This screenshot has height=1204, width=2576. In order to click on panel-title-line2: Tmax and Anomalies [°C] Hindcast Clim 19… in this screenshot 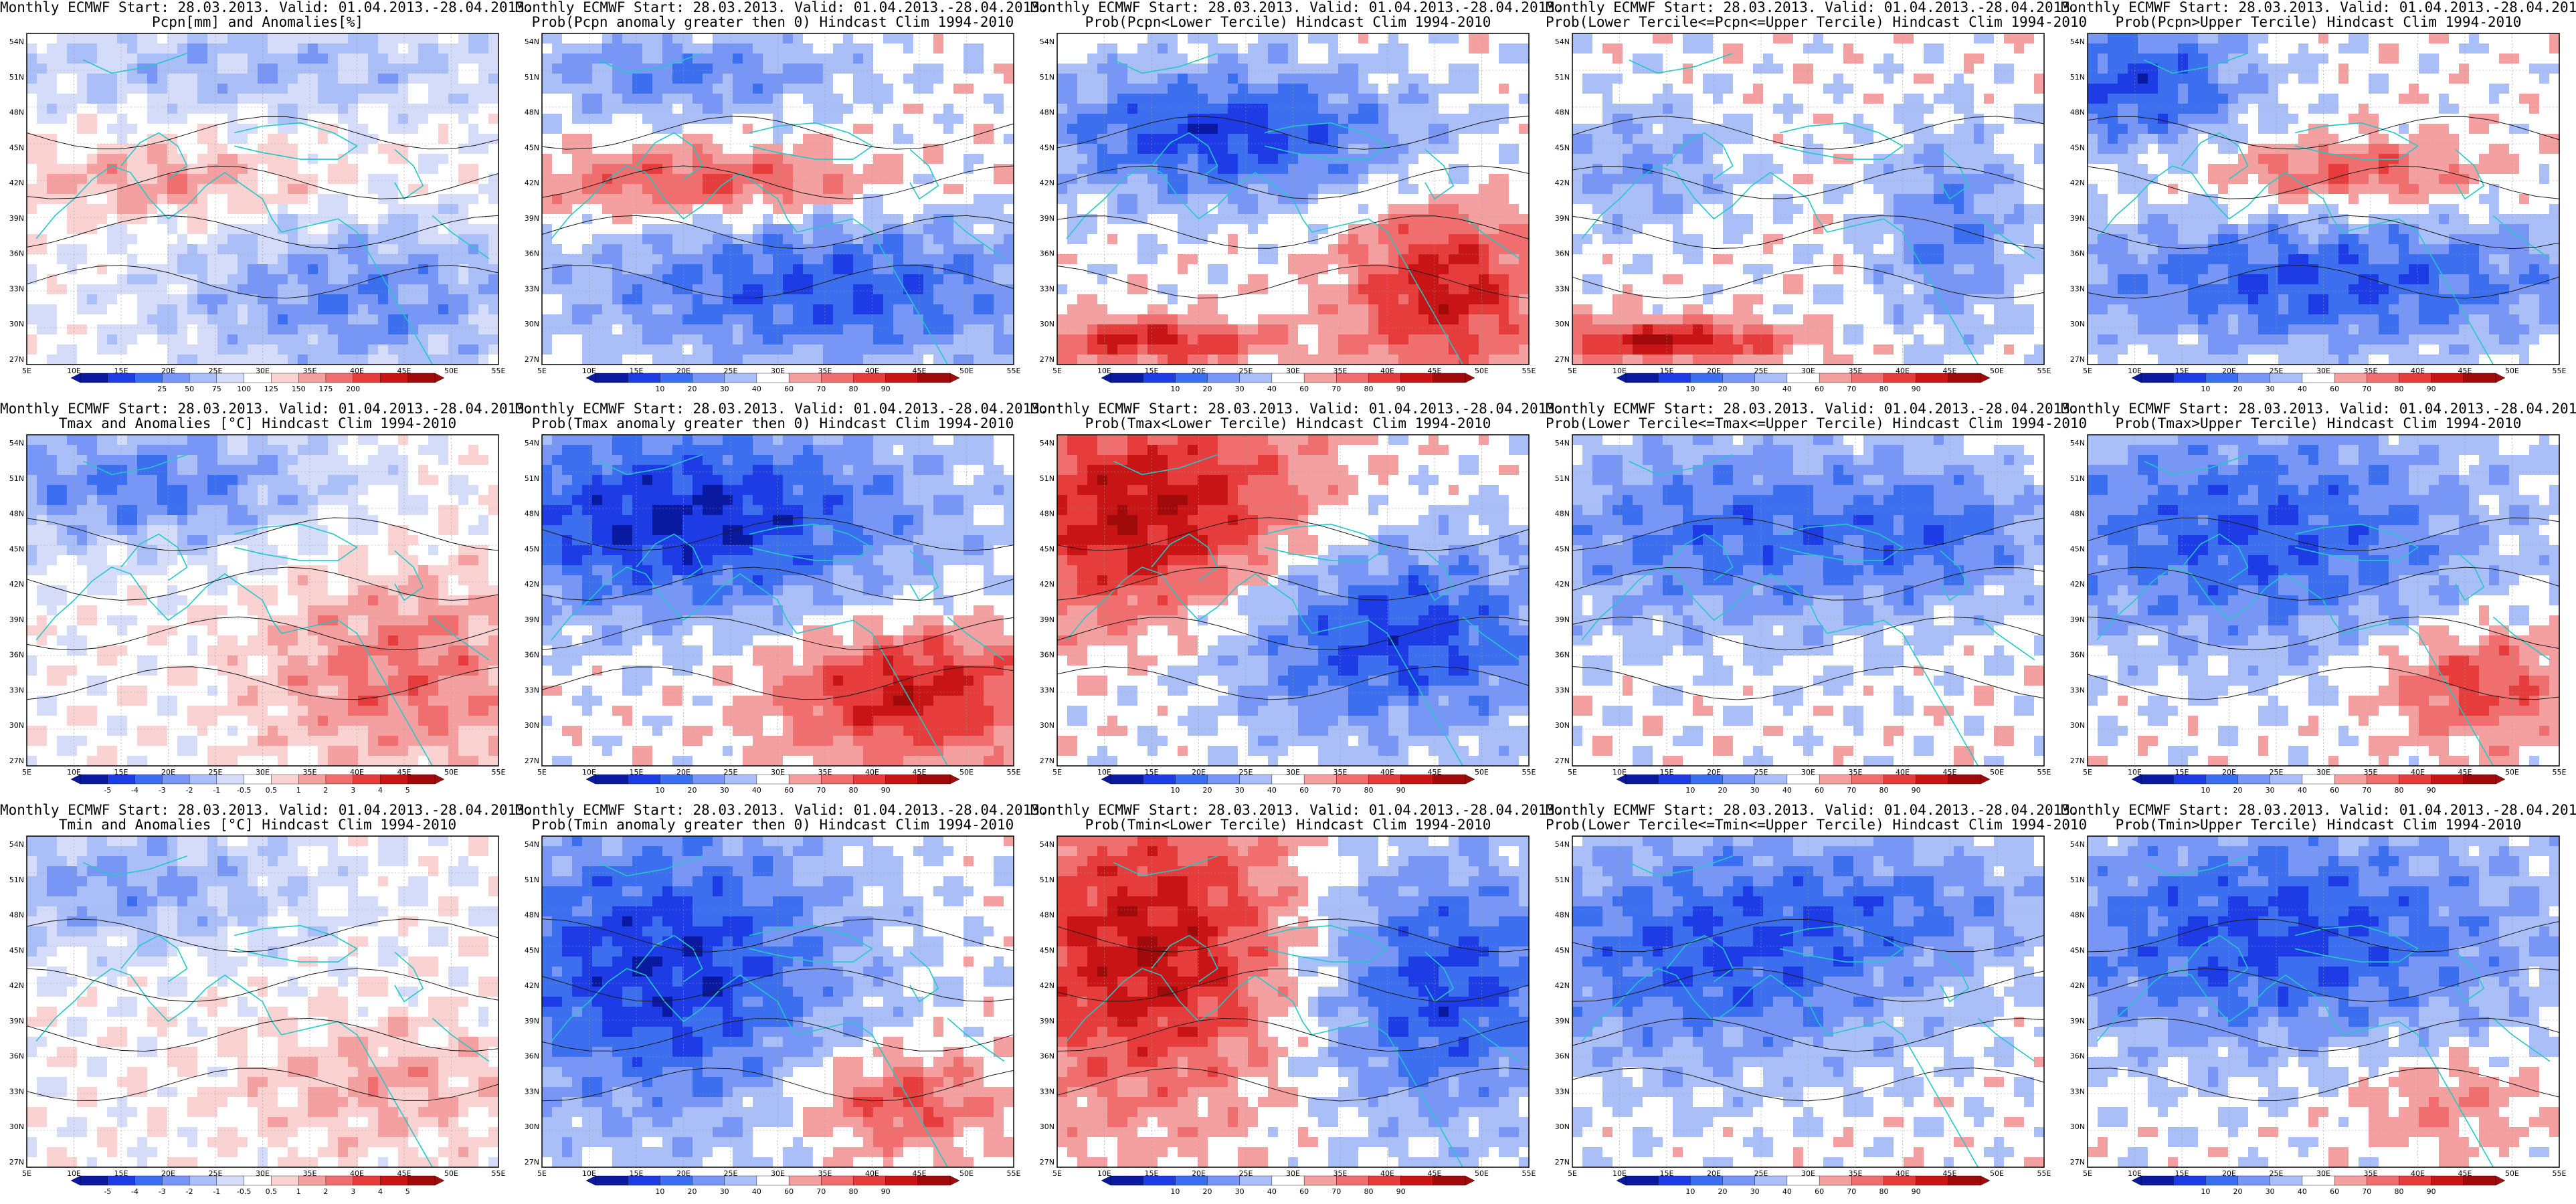, I will do `click(257, 423)`.